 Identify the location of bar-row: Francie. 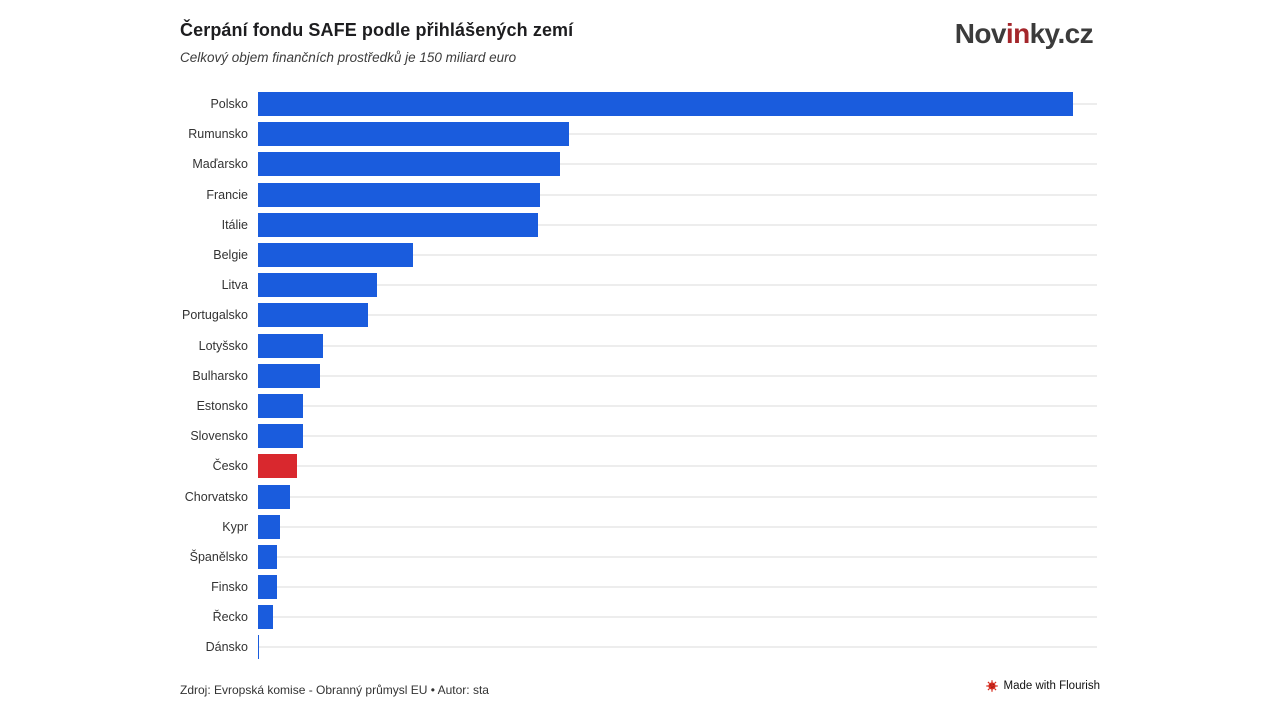
(638, 195).